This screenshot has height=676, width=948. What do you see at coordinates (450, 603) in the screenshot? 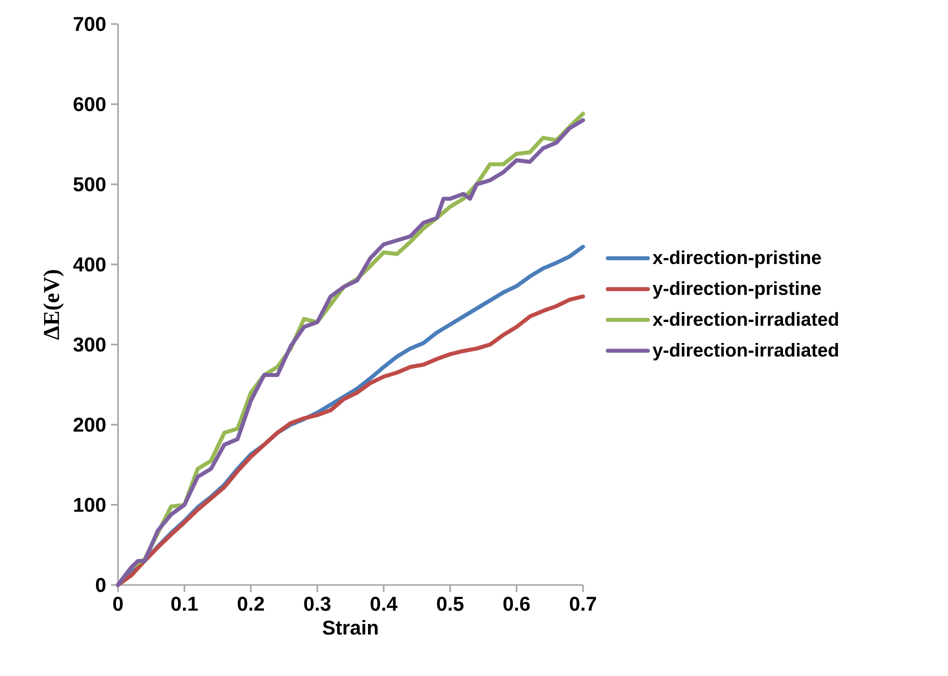
I see `x-tick-label: 0.5` at bounding box center [450, 603].